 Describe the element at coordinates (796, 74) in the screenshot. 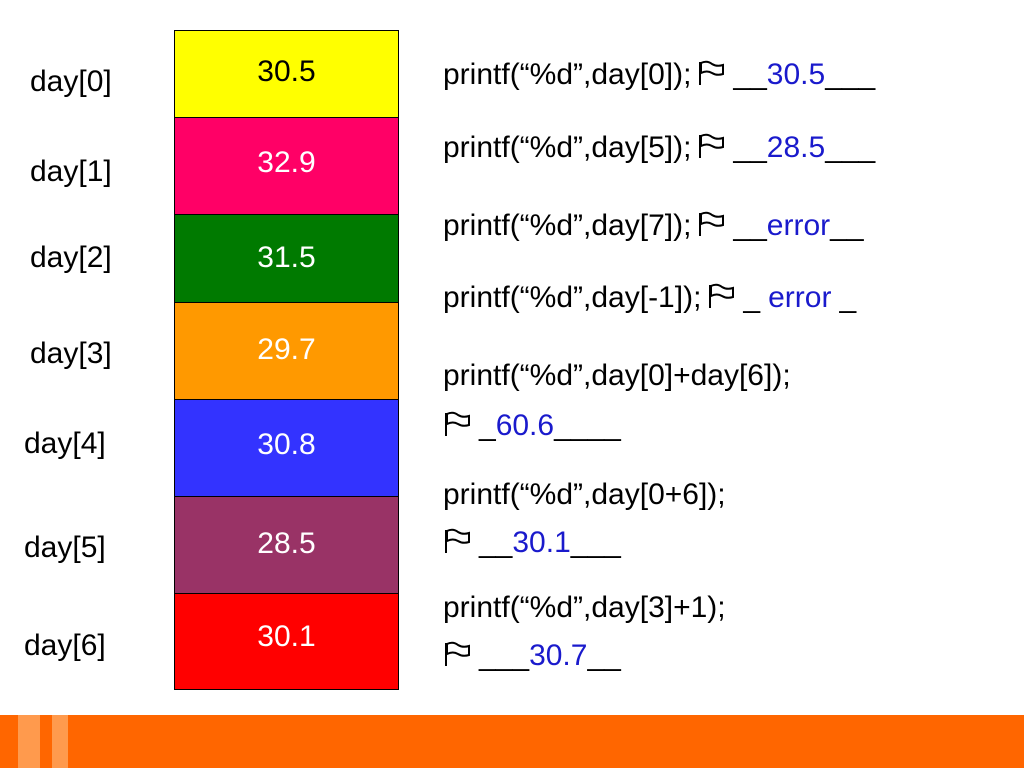

I see `answer: 30.5` at that location.